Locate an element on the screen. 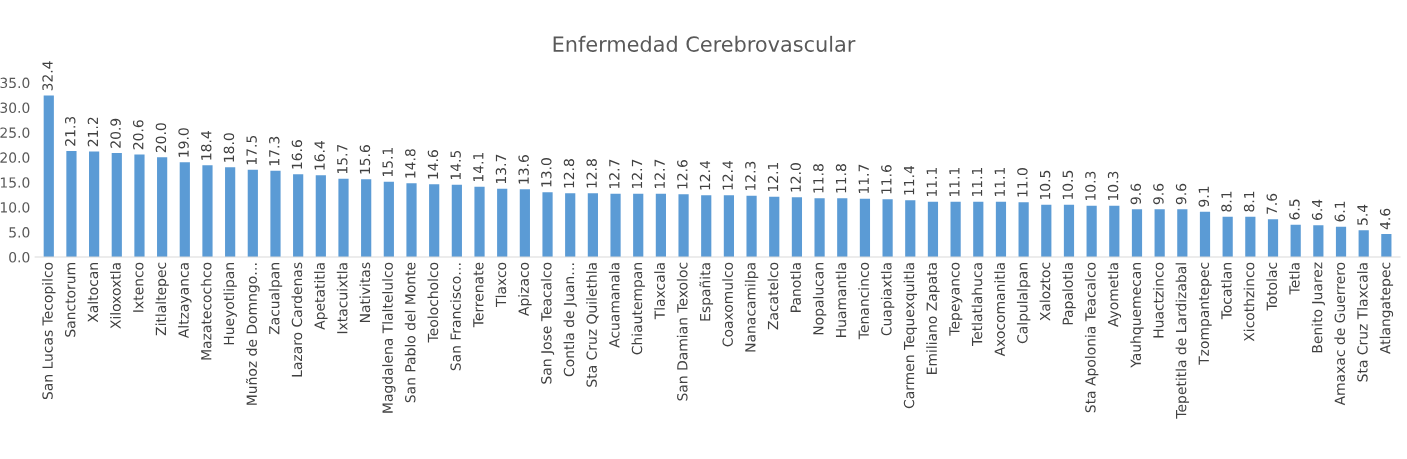 Image resolution: width=1407 pixels, height=459 pixels. x-tick-label: Ayometla is located at coordinates (1114, 295).